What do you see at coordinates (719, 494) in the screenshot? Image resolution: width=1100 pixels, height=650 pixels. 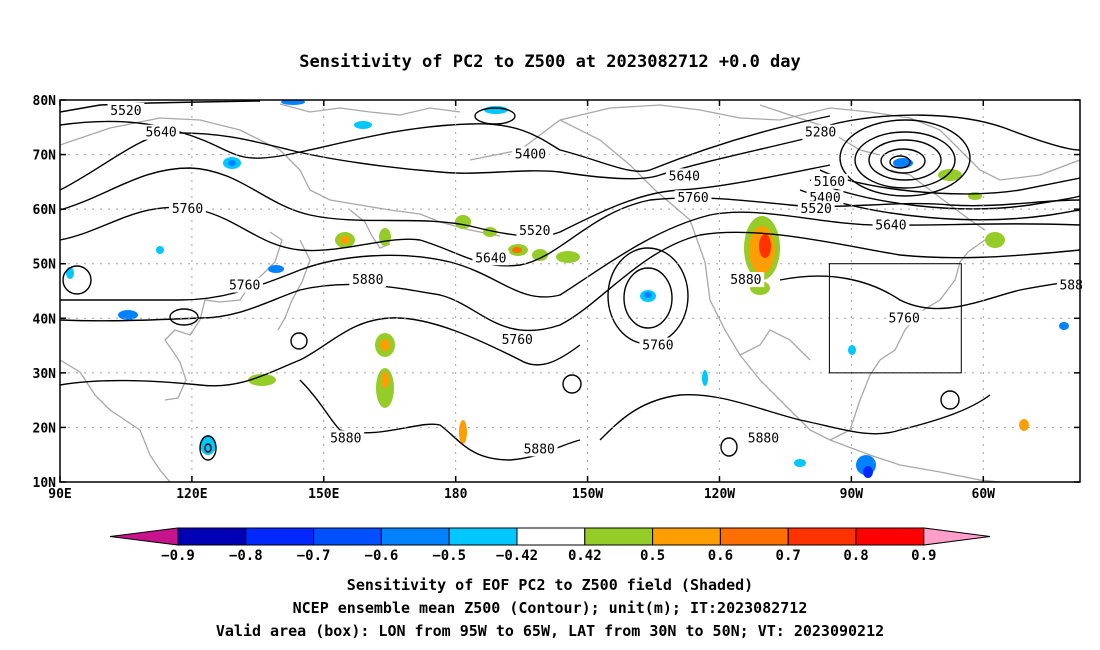 I see `lon-tick-label: 120W` at bounding box center [719, 494].